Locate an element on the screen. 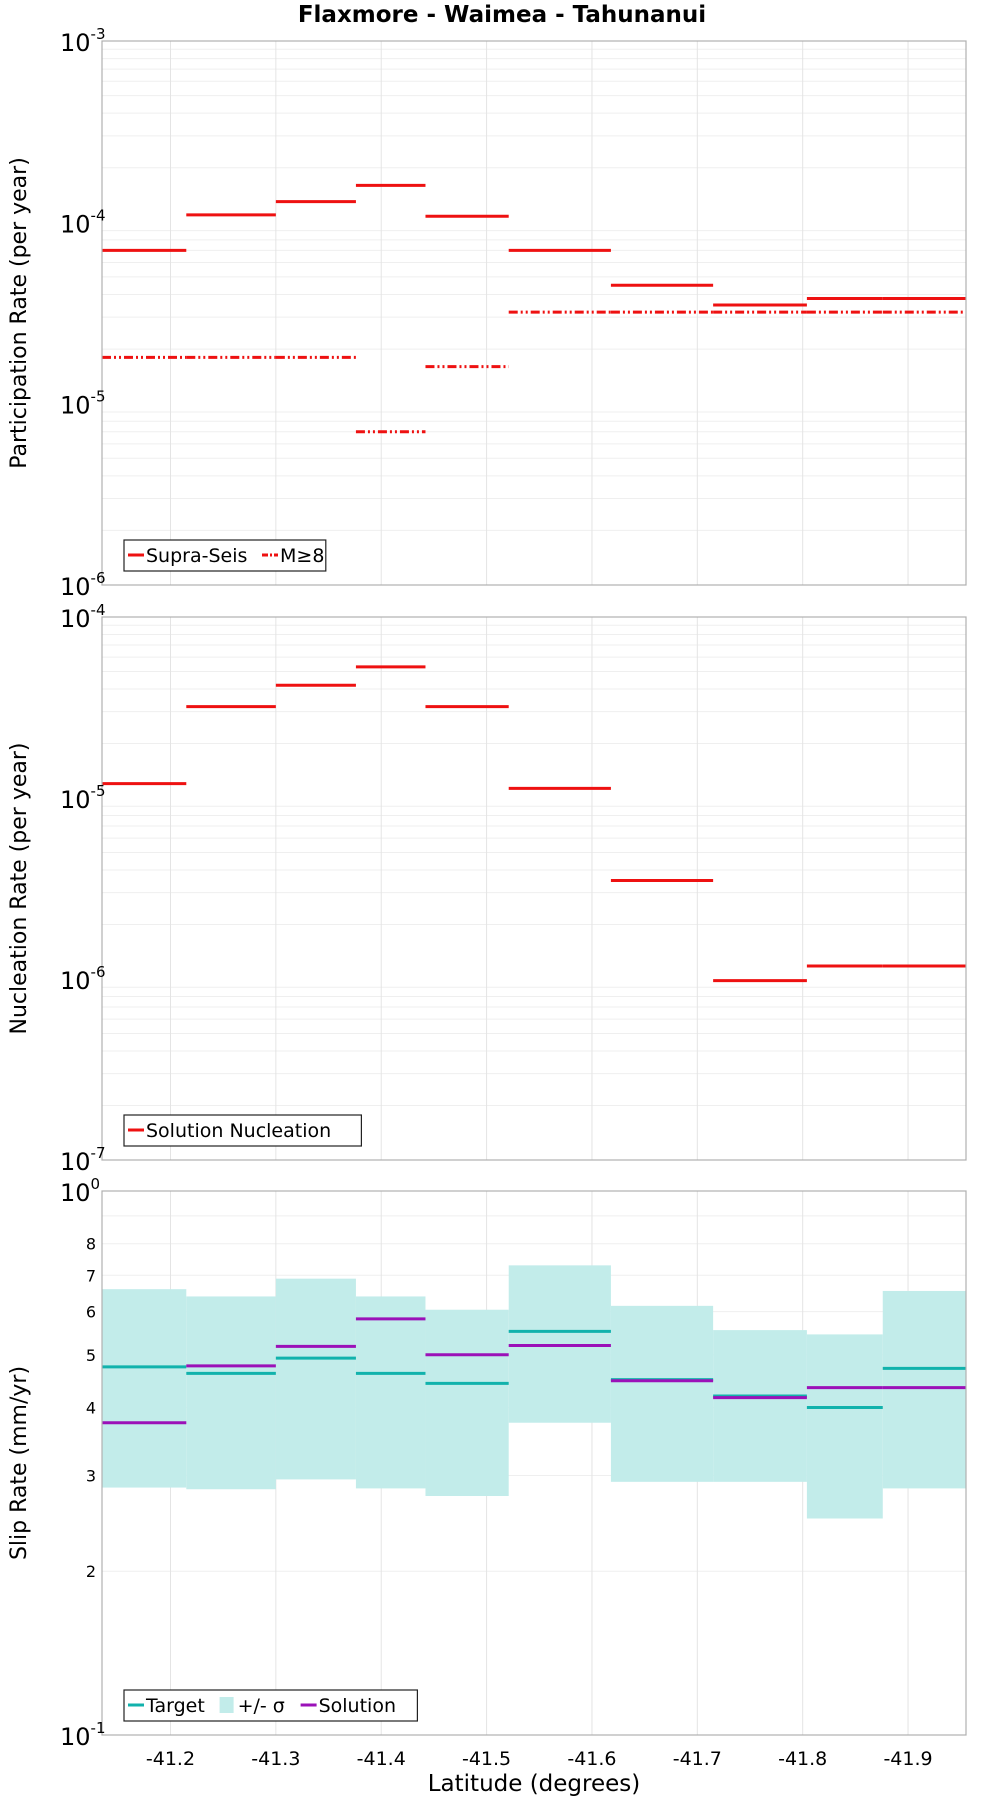 This screenshot has height=1800, width=1000. legend-label: Solution is located at coordinates (357, 1706).